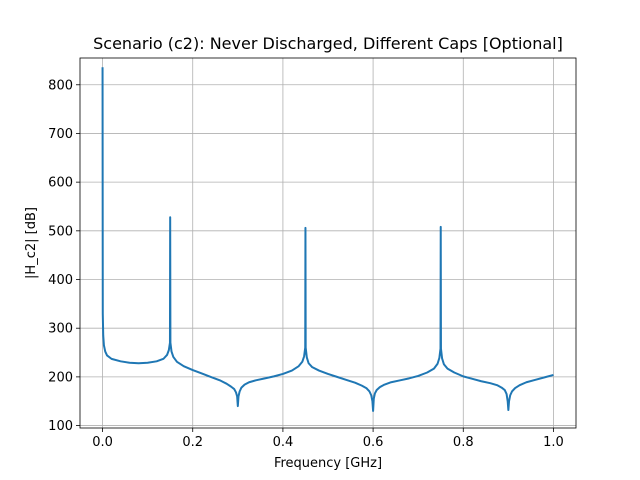 This screenshot has width=640, height=480. Describe the element at coordinates (463, 442) in the screenshot. I see `x-tick-label: 0.8` at that location.